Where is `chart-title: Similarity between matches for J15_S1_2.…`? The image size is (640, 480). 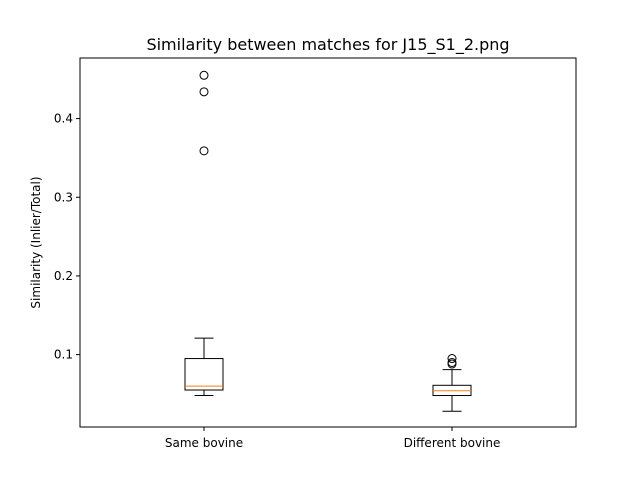 chart-title: Similarity between matches for J15_S1_2.… is located at coordinates (327, 45).